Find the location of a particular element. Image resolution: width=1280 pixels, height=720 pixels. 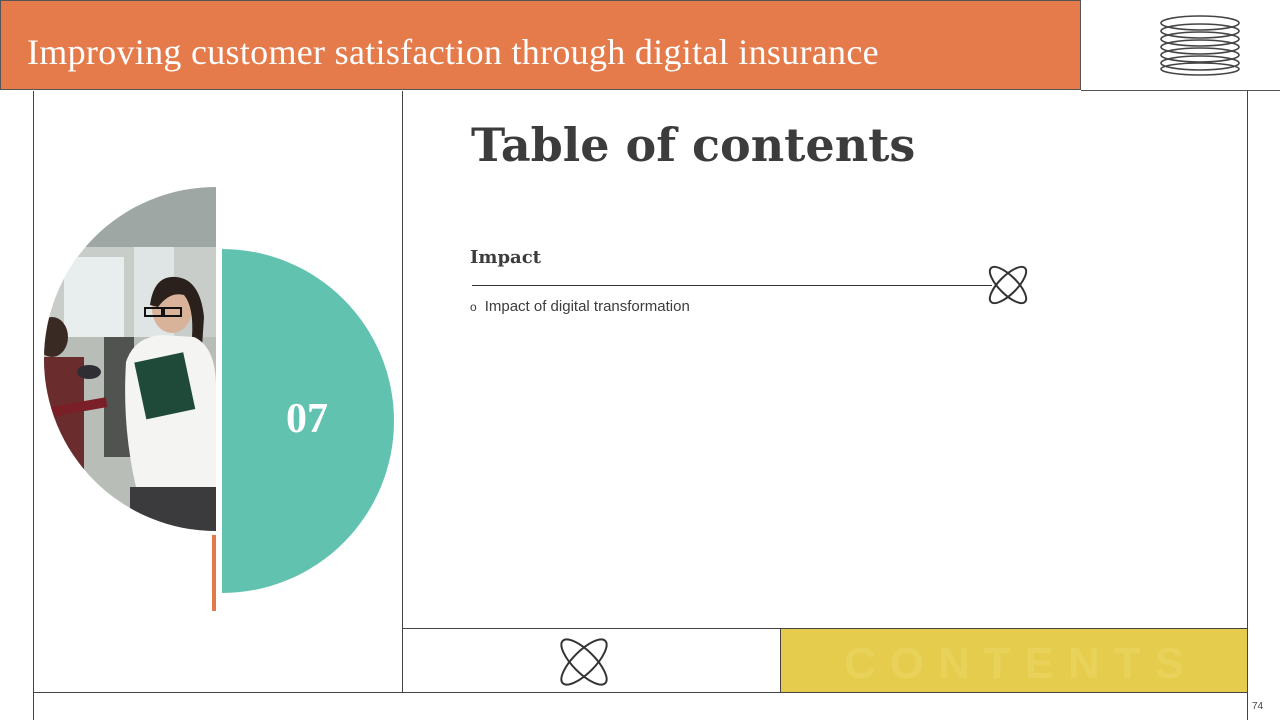

contents-watermark: CONTENTS is located at coordinates (1021, 663).